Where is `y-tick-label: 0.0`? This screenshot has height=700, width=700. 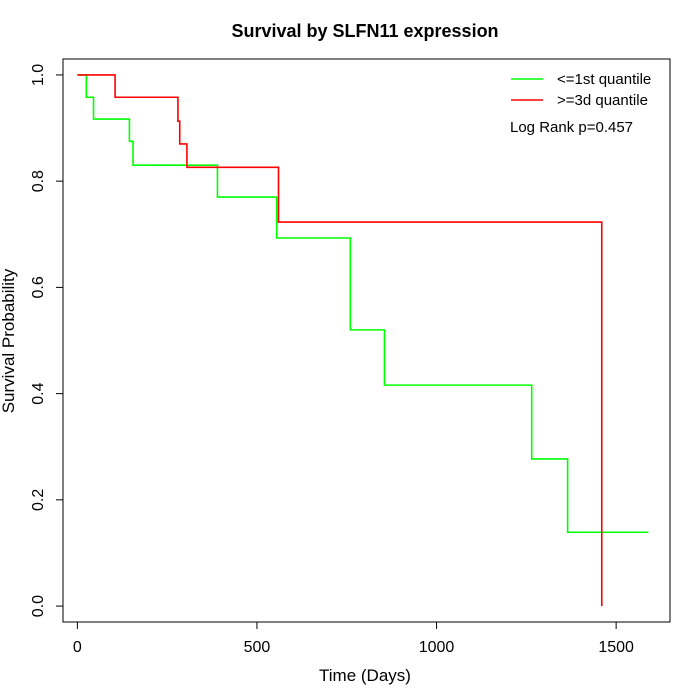
y-tick-label: 0.0 is located at coordinates (38, 606).